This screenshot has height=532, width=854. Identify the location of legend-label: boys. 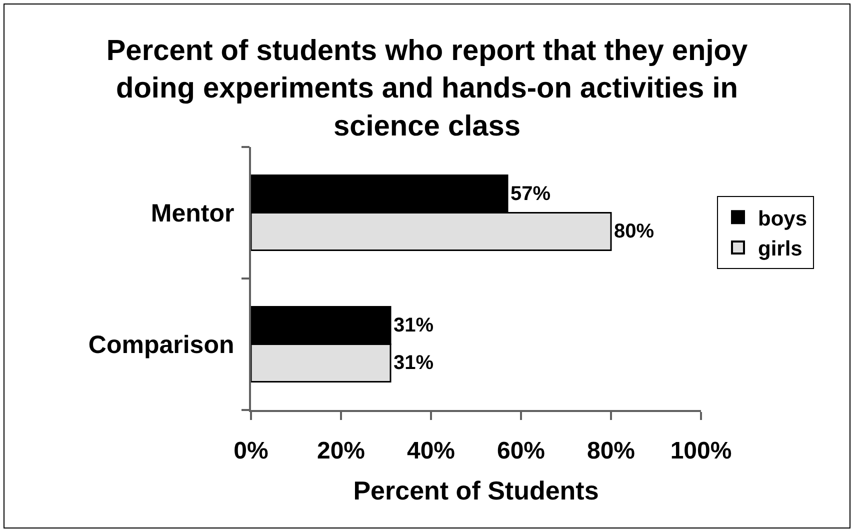
(783, 218).